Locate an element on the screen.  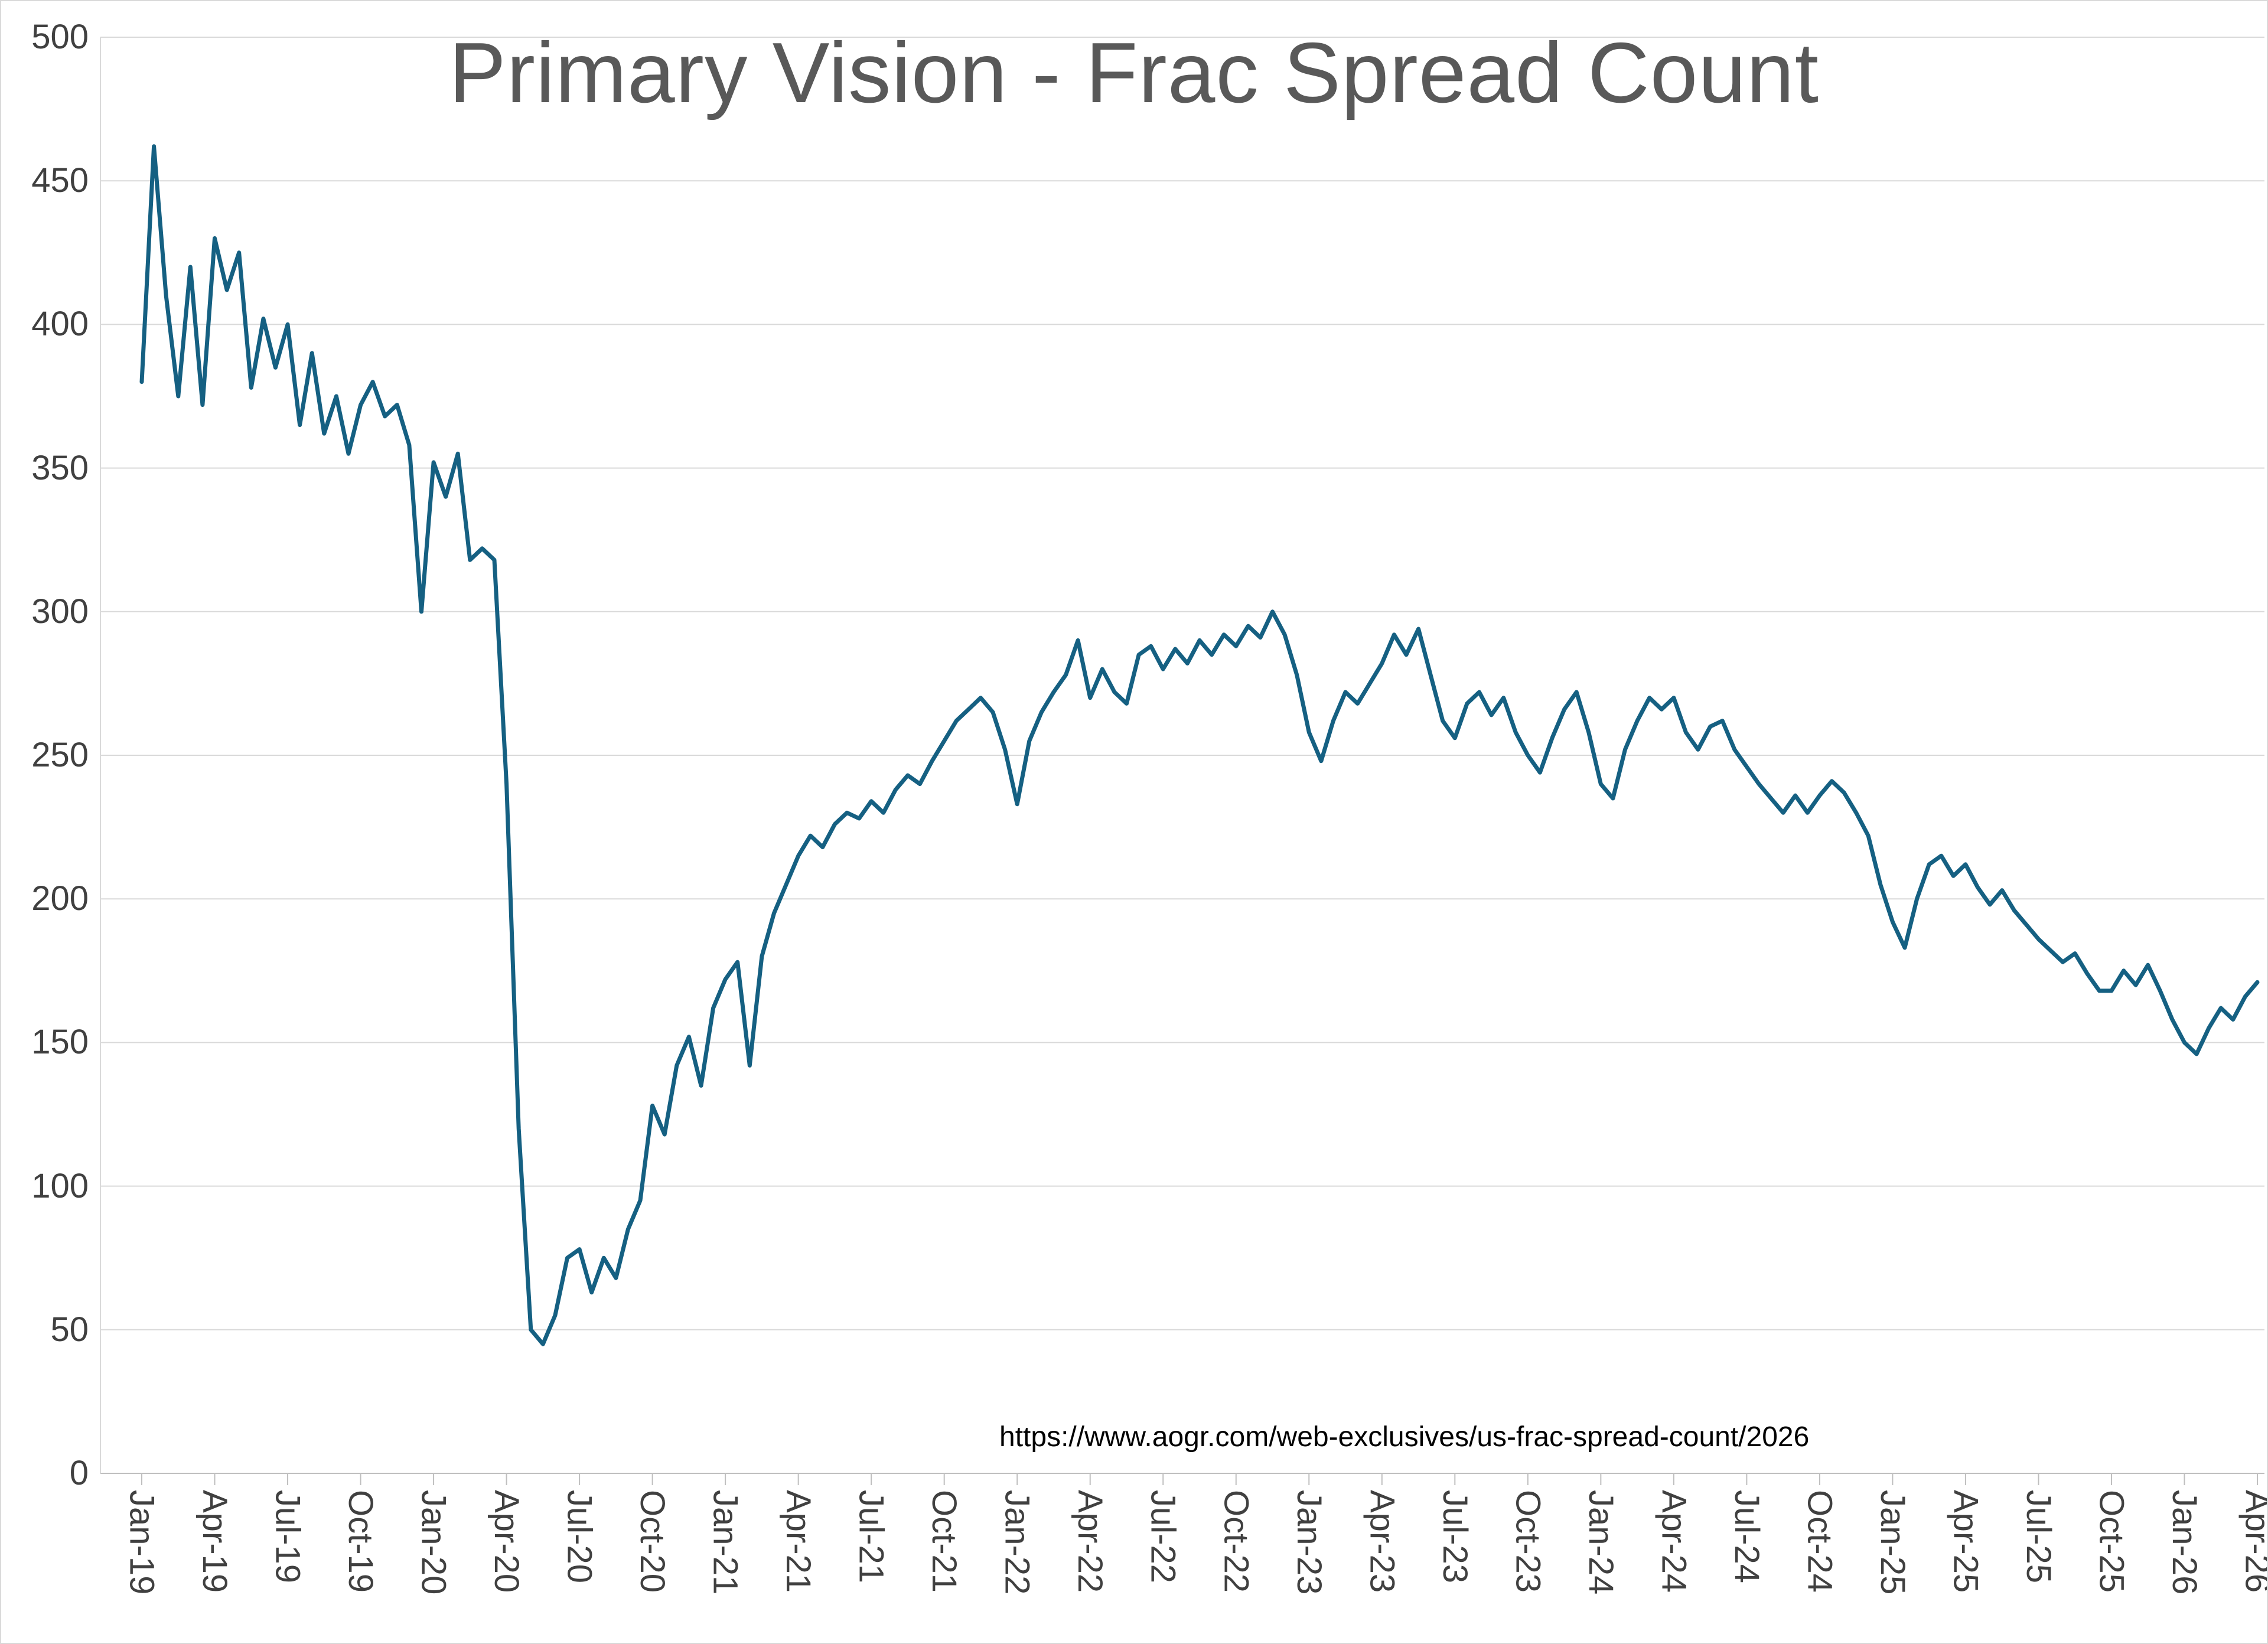
y-axis-tick-label: 50 is located at coordinates (69, 1330).